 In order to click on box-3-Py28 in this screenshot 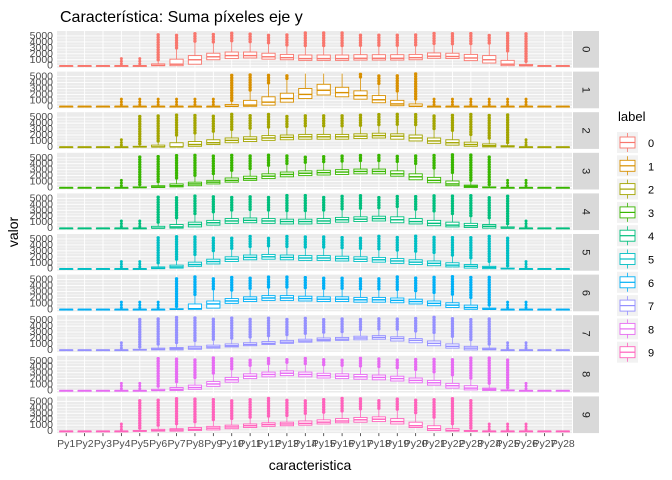, I will do `click(562, 187)`.